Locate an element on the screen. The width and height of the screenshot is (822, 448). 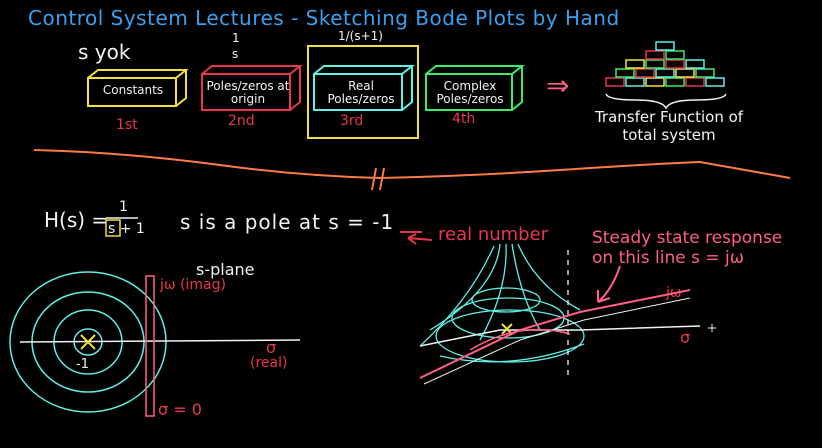
block-constants-order: 1st is located at coordinates (127, 125).